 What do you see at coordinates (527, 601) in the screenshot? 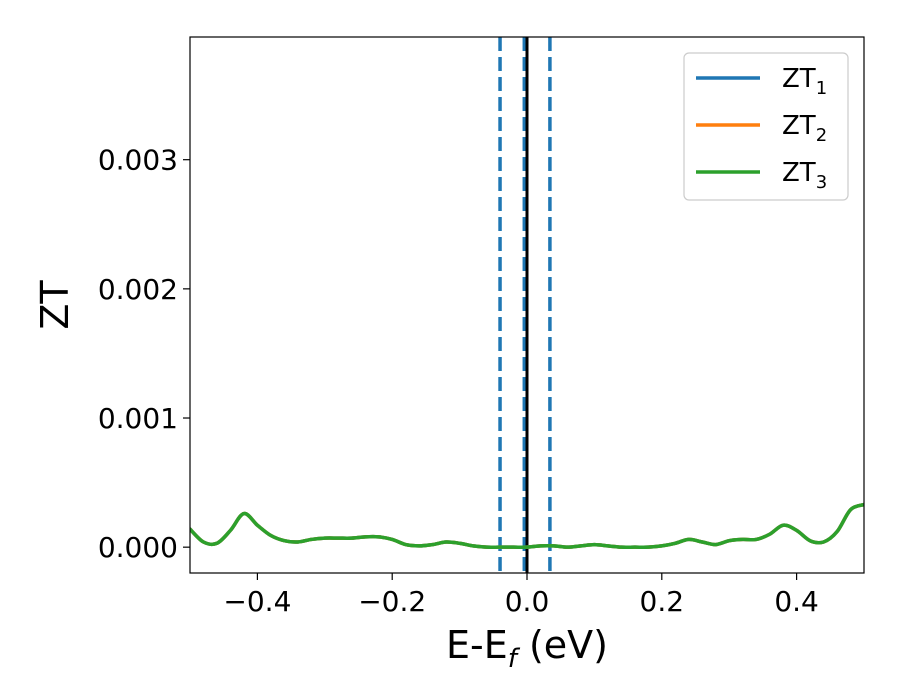
I see `x-tick-label: 0.0` at bounding box center [527, 601].